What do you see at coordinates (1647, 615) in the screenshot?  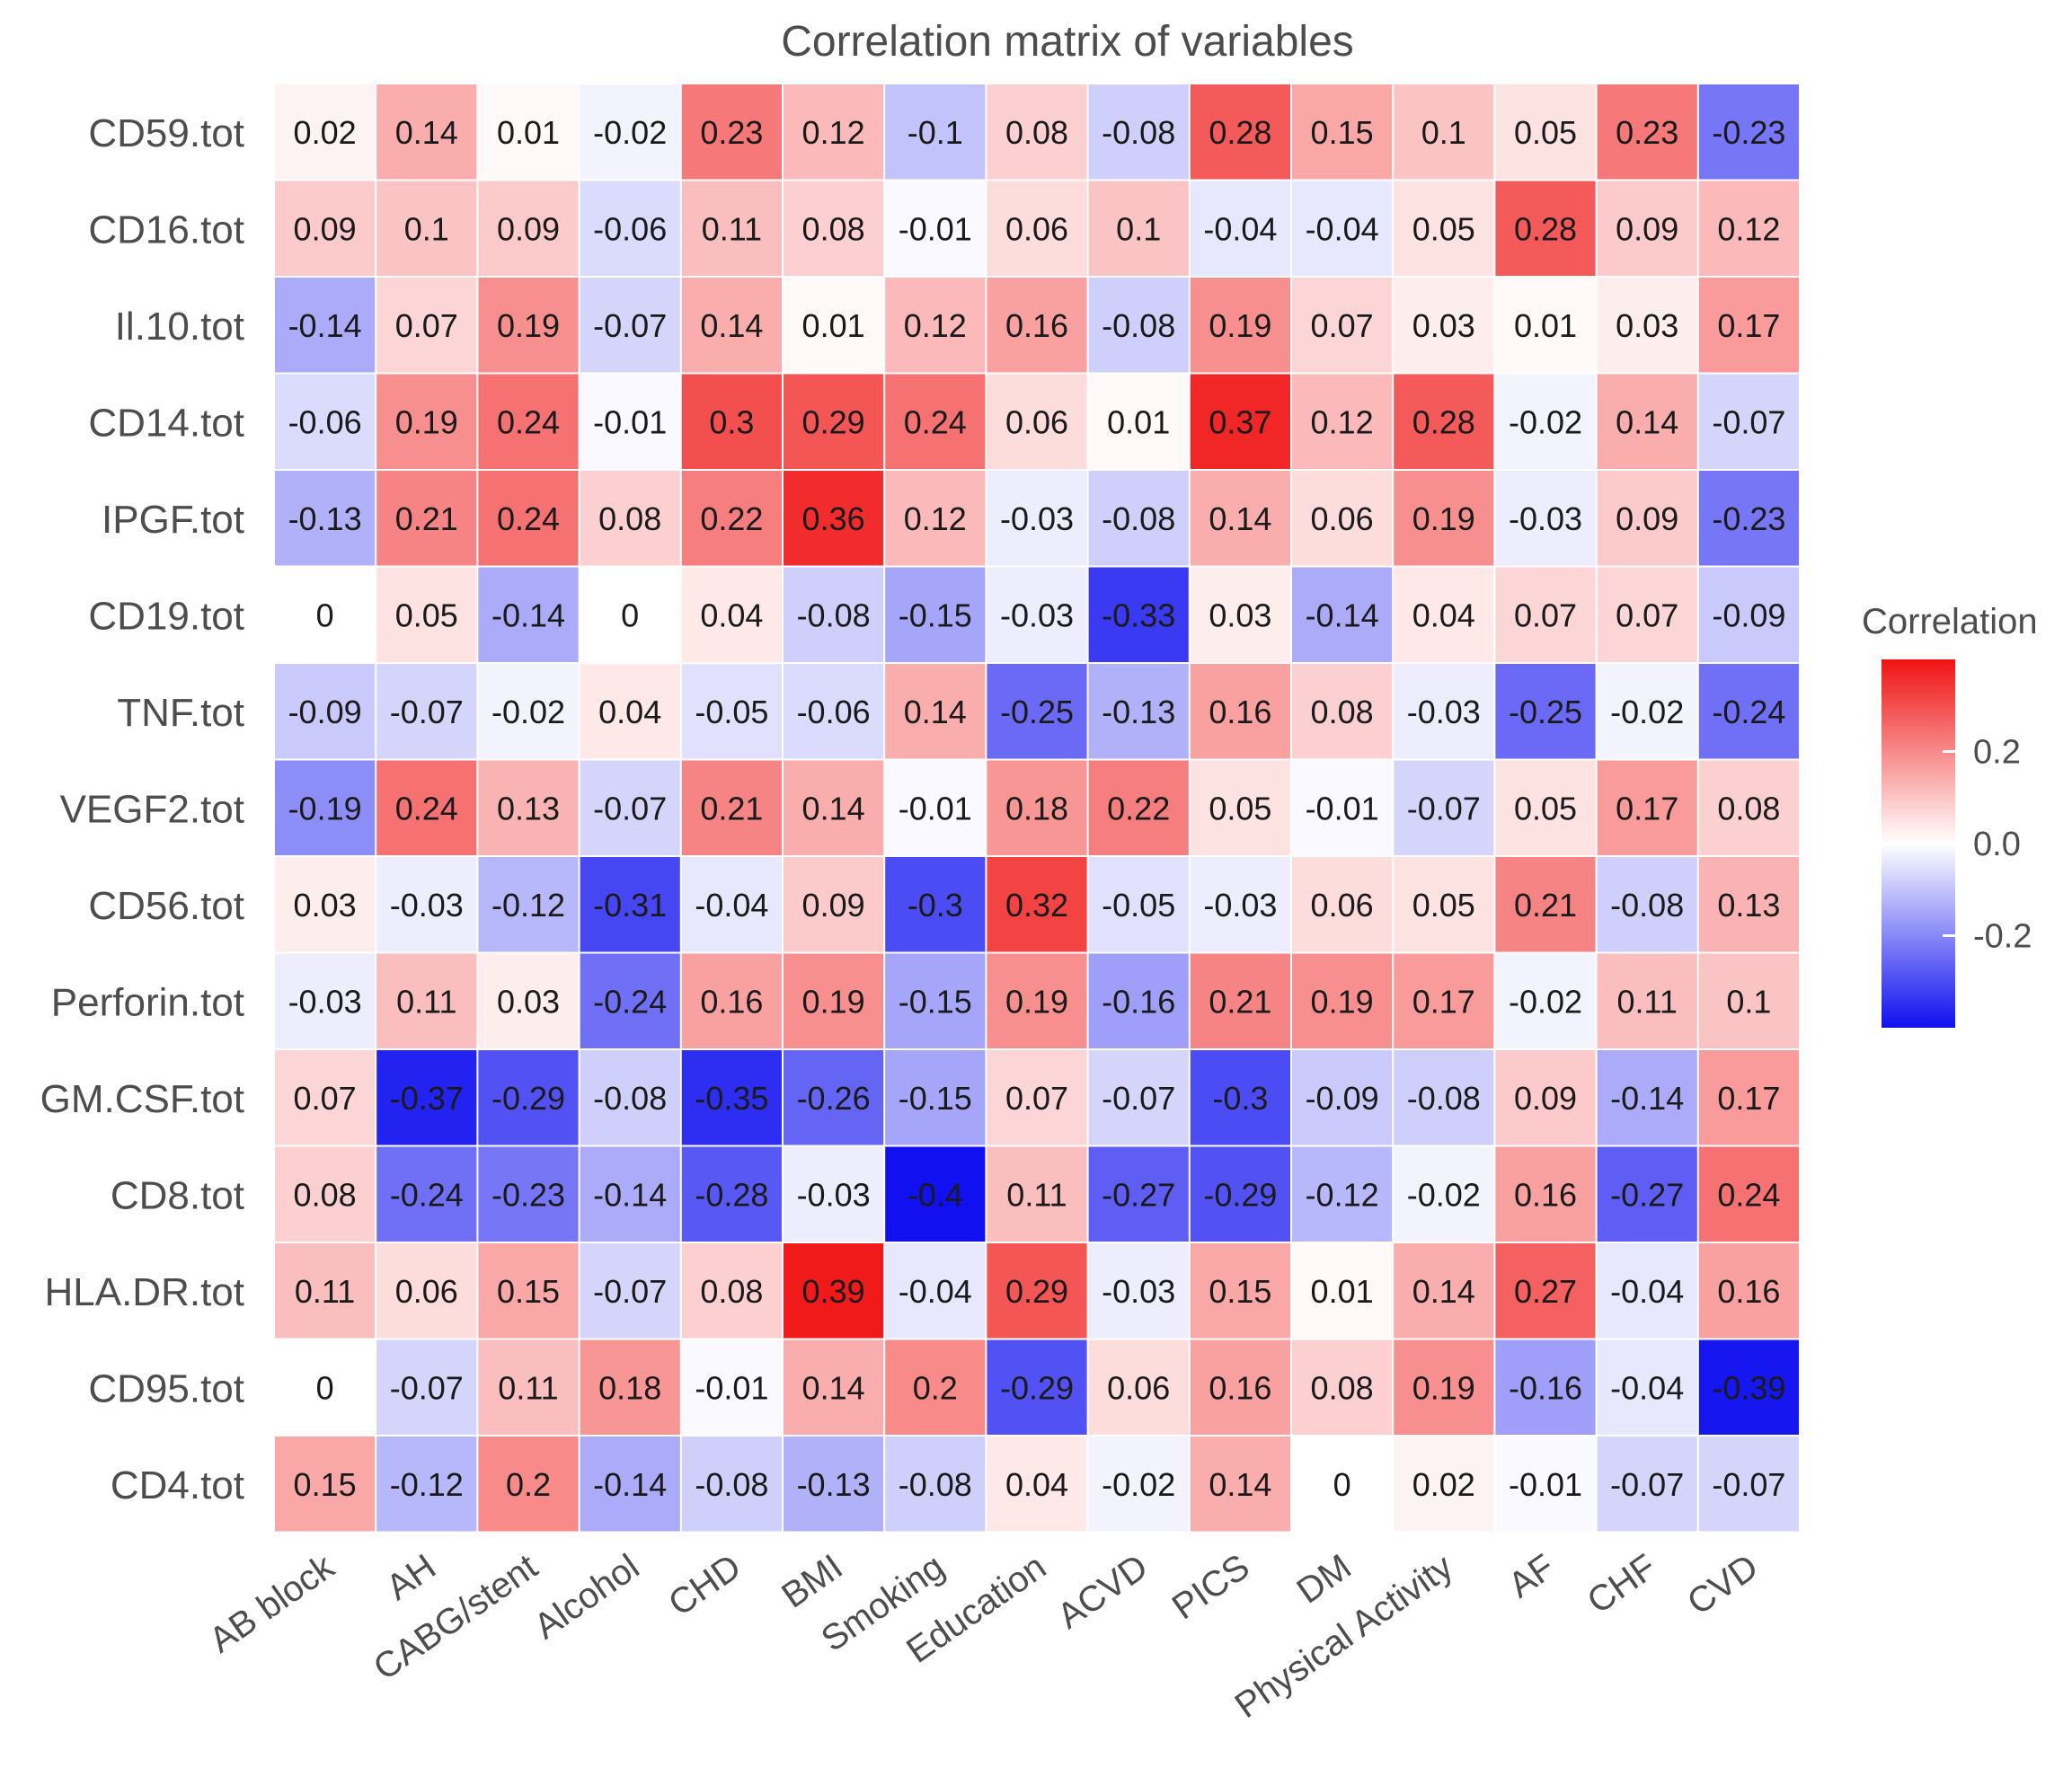 I see `cell-value-label: 0.07` at bounding box center [1647, 615].